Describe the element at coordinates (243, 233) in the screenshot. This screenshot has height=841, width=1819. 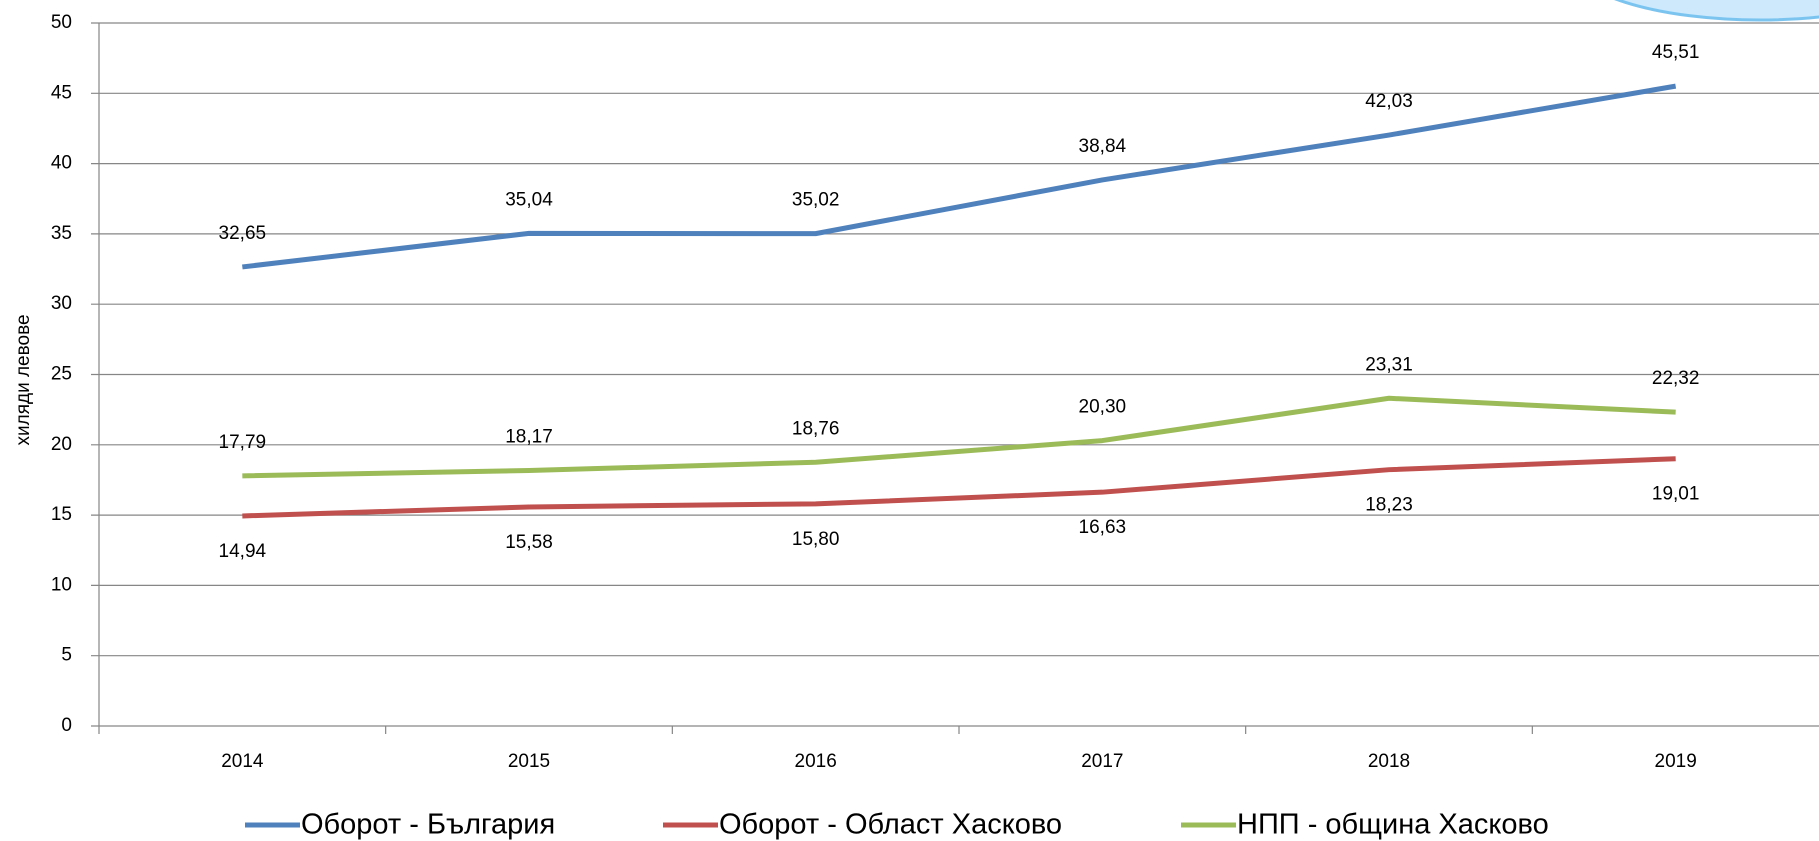
I see `data-label: 32,65` at that location.